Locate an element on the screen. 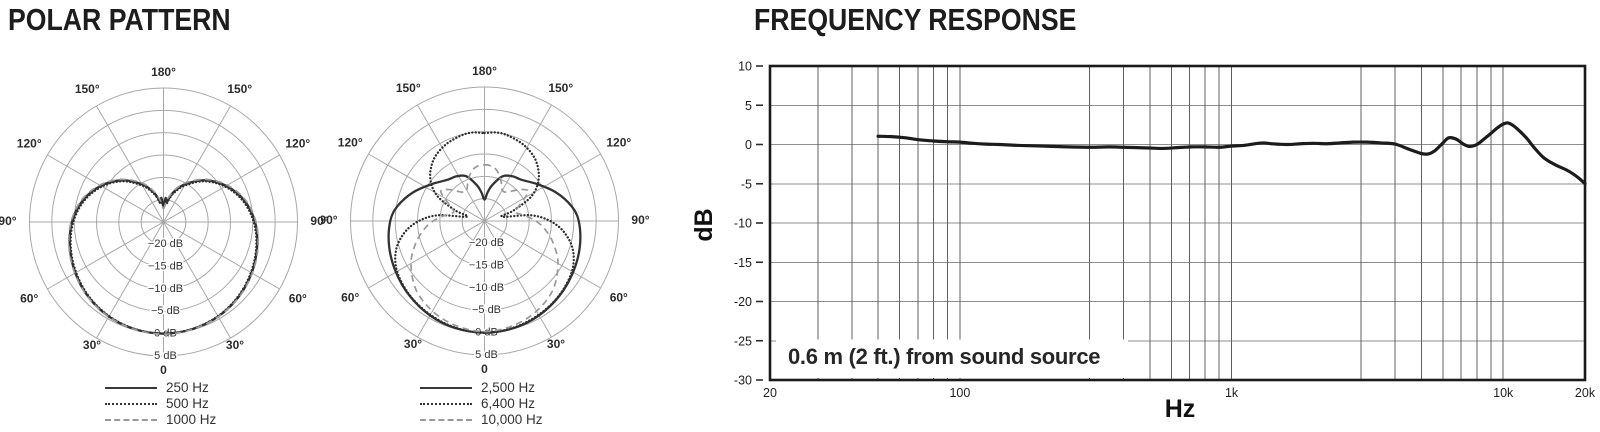 The width and height of the screenshot is (1600, 432). svg-text: -5 is located at coordinates (746, 184).